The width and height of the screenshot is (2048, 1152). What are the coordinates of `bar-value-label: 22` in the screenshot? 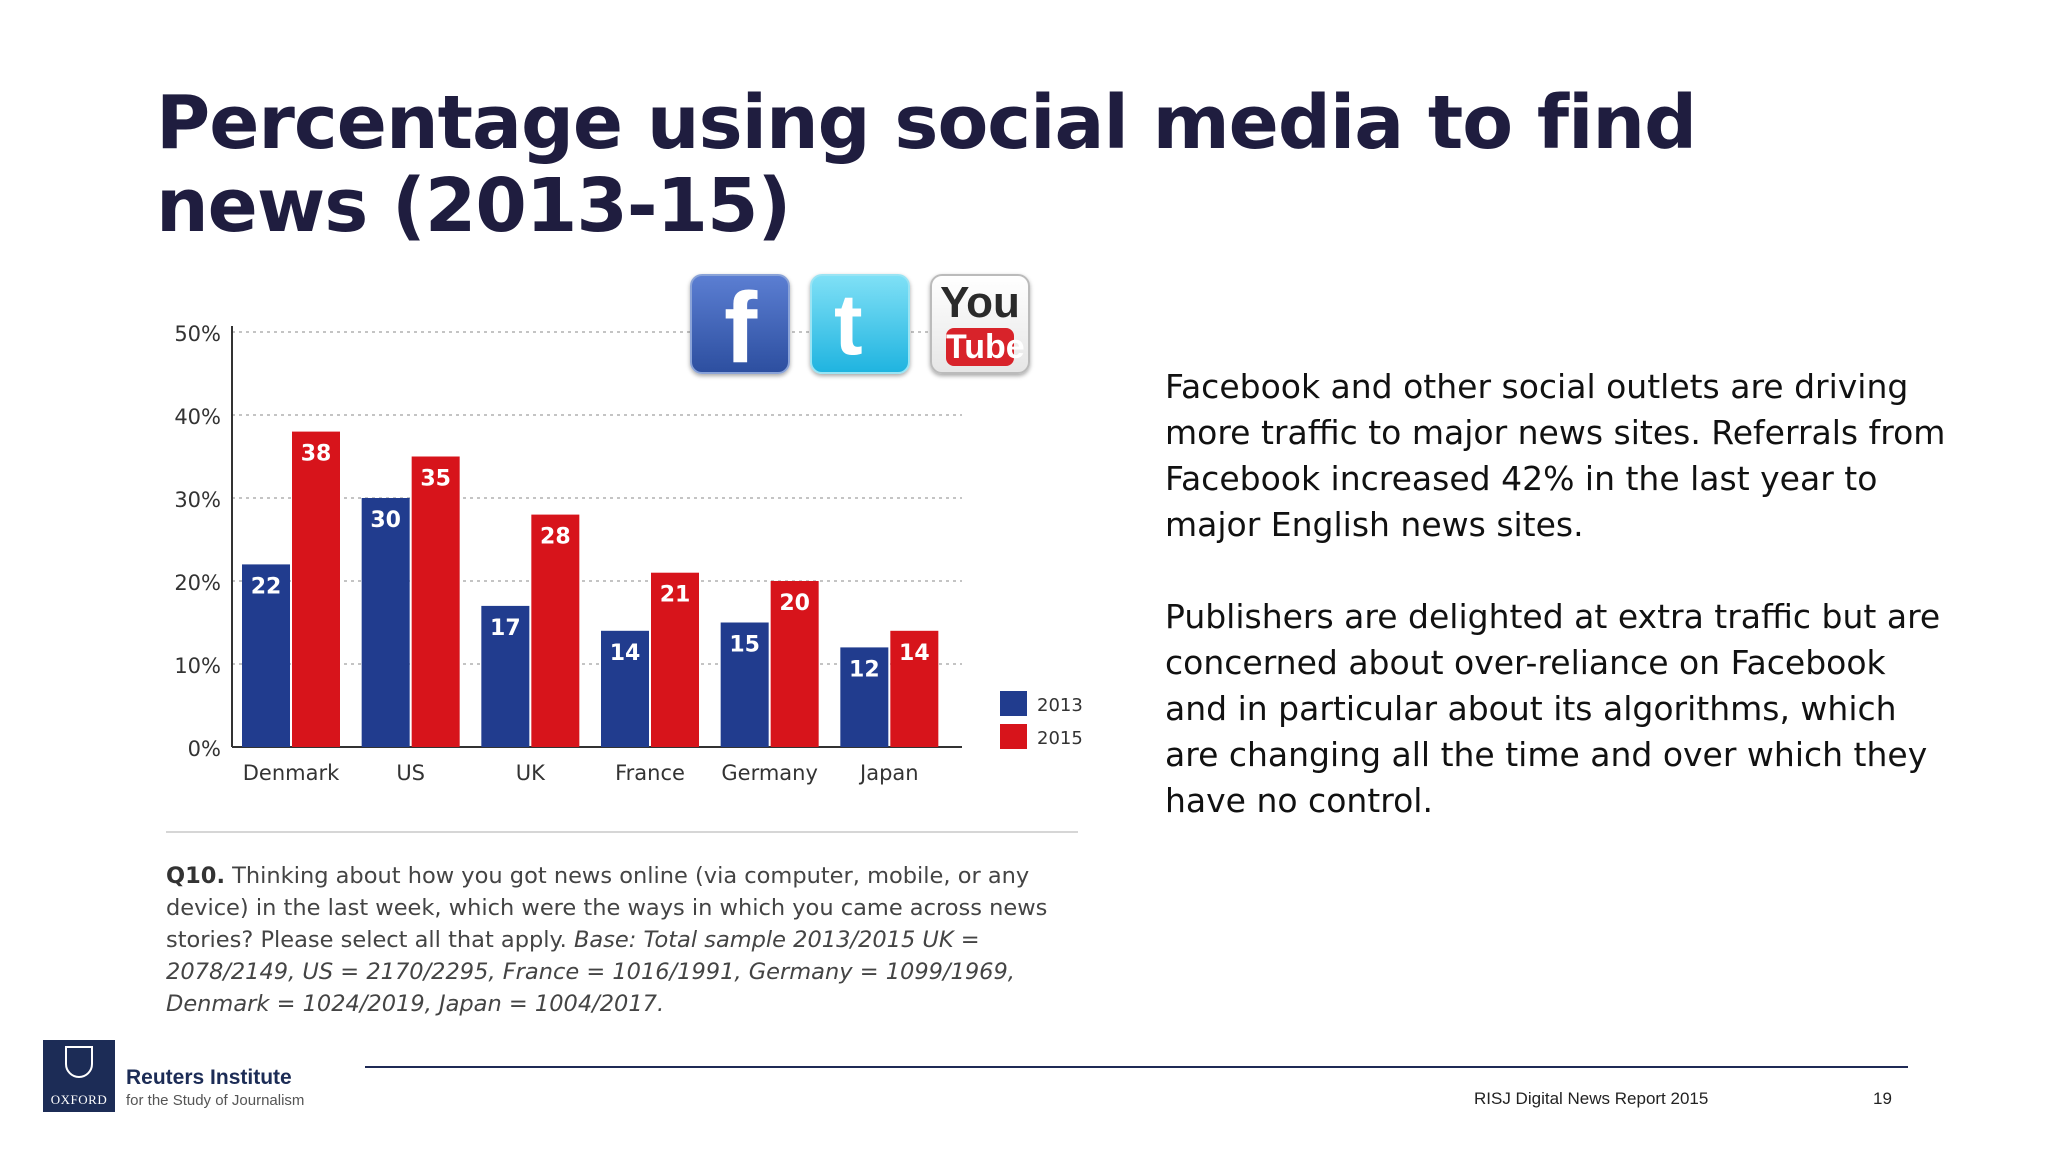 It's located at (266, 586).